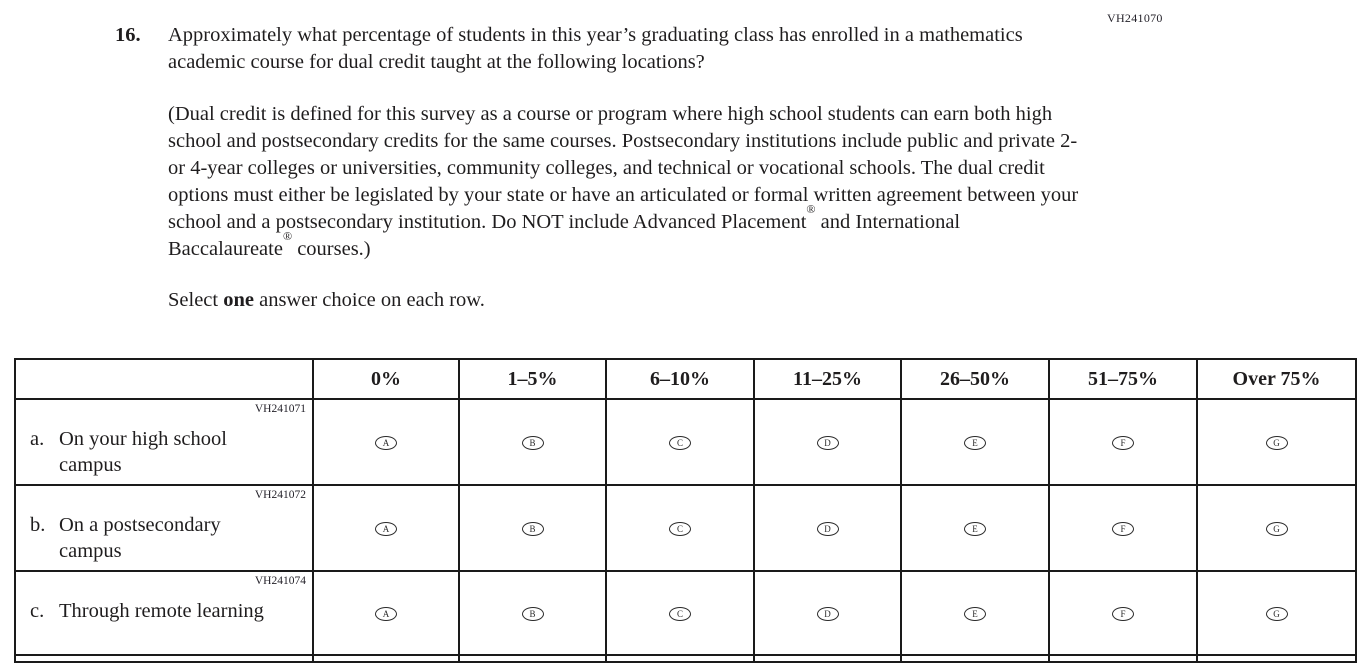 Image resolution: width=1367 pixels, height=670 pixels. I want to click on row-b-choice-cell-G: G, so click(1276, 528).